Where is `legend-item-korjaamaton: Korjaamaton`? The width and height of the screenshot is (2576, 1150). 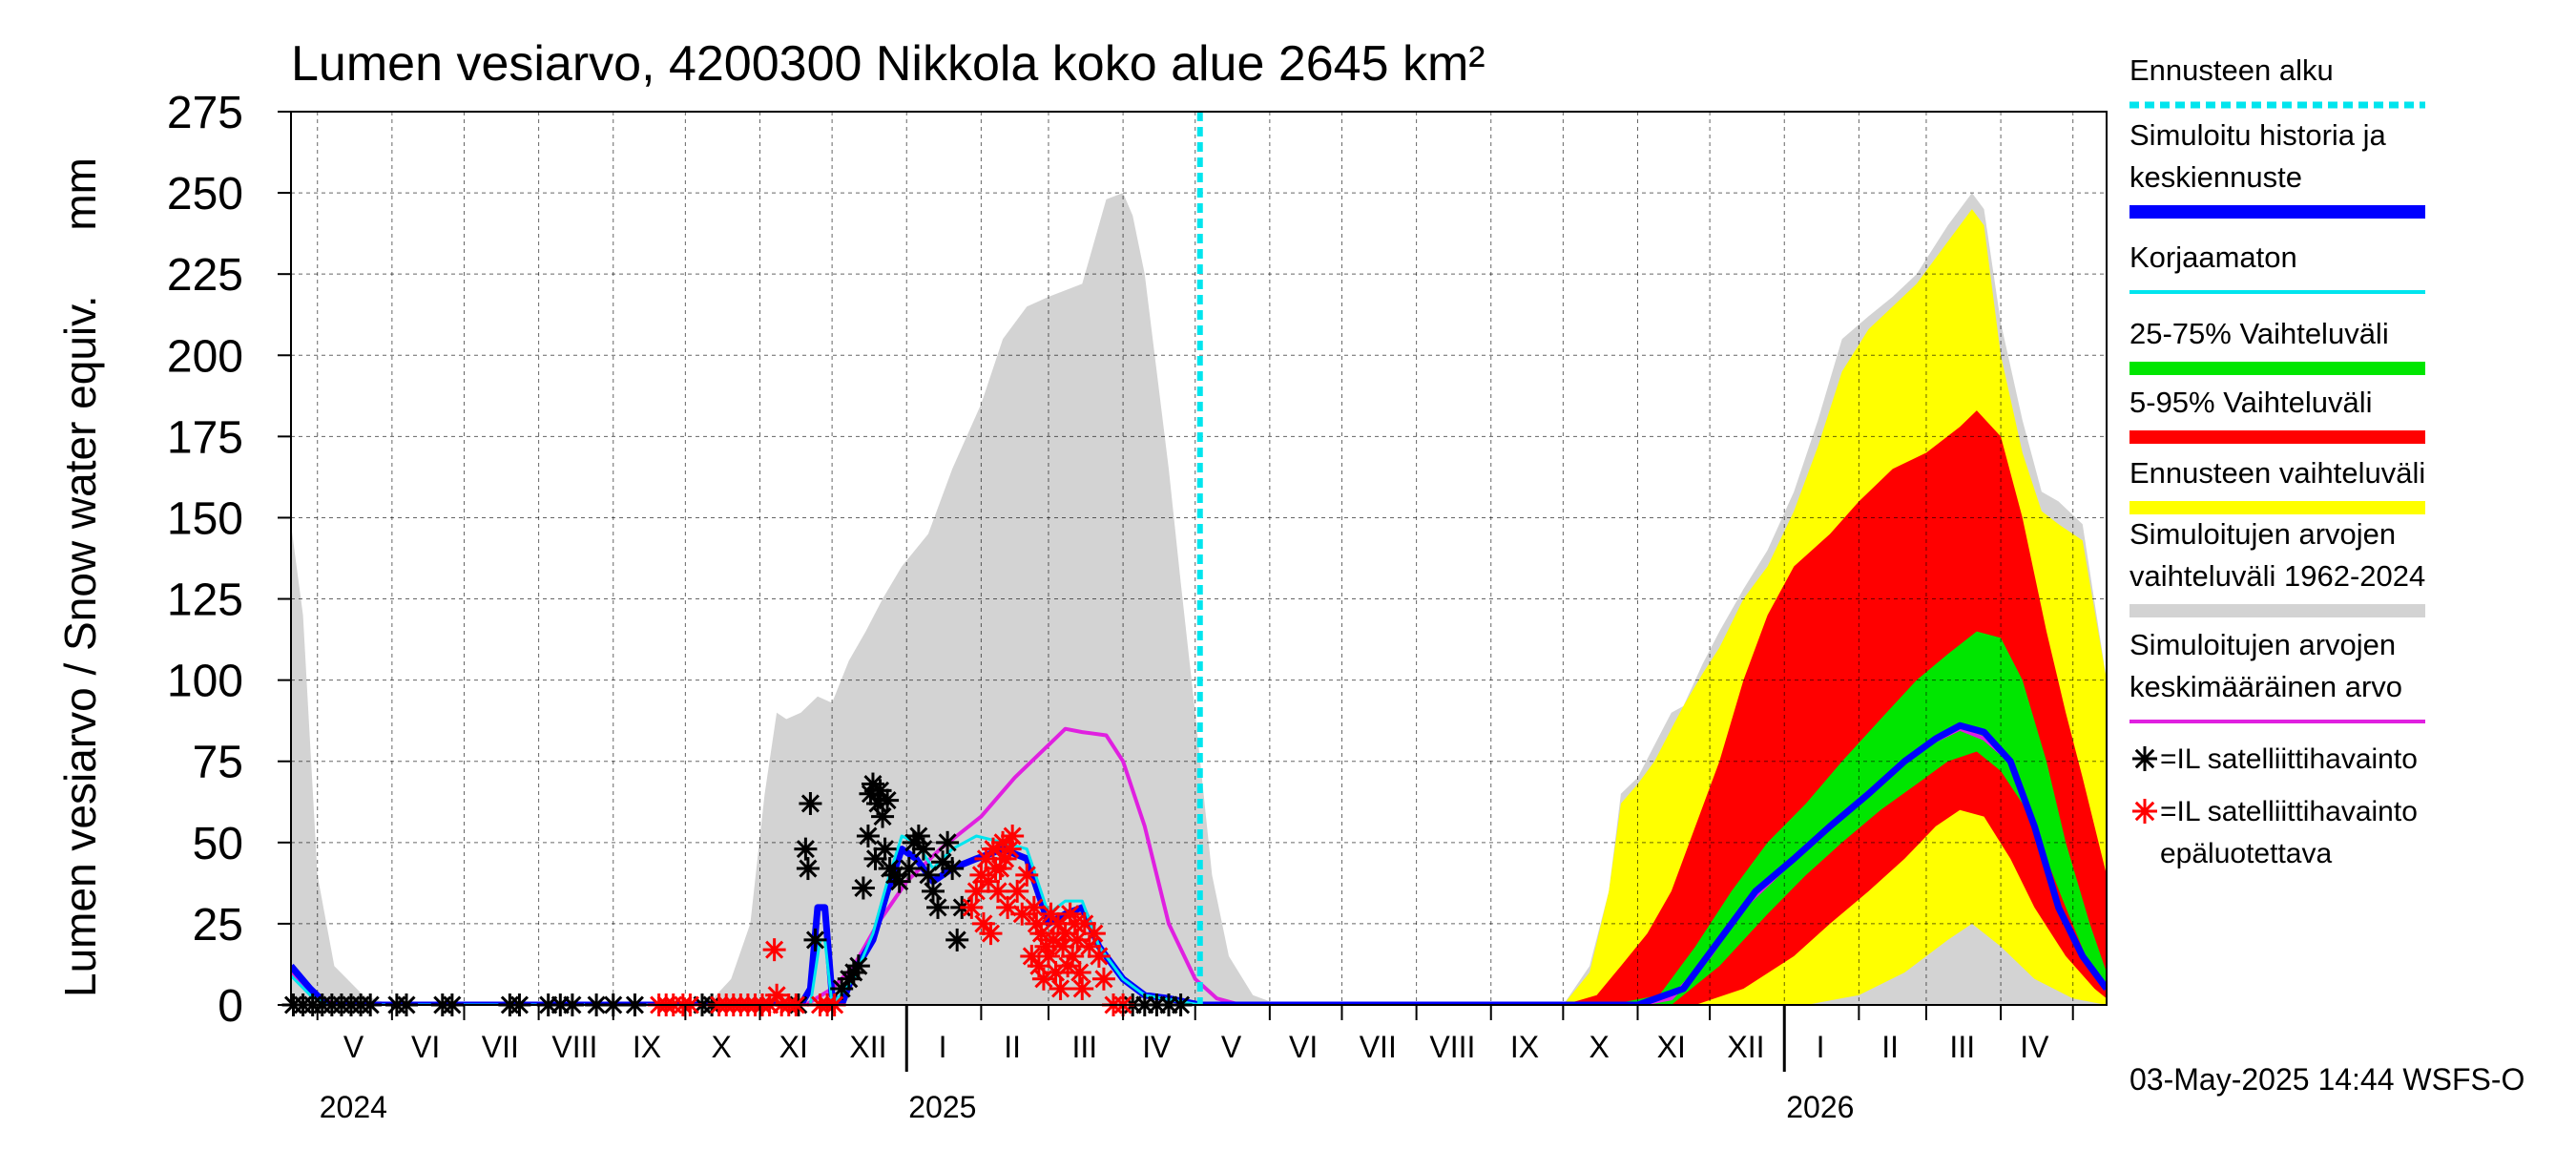
legend-item-korjaamaton: Korjaamaton is located at coordinates (2277, 267).